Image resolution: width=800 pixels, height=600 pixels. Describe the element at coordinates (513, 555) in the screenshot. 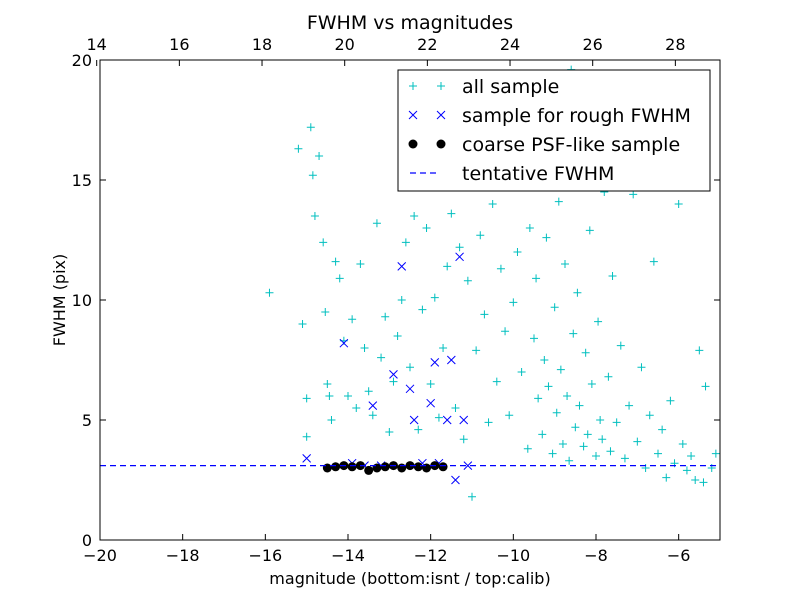

I see `x-tick-label: −10` at that location.